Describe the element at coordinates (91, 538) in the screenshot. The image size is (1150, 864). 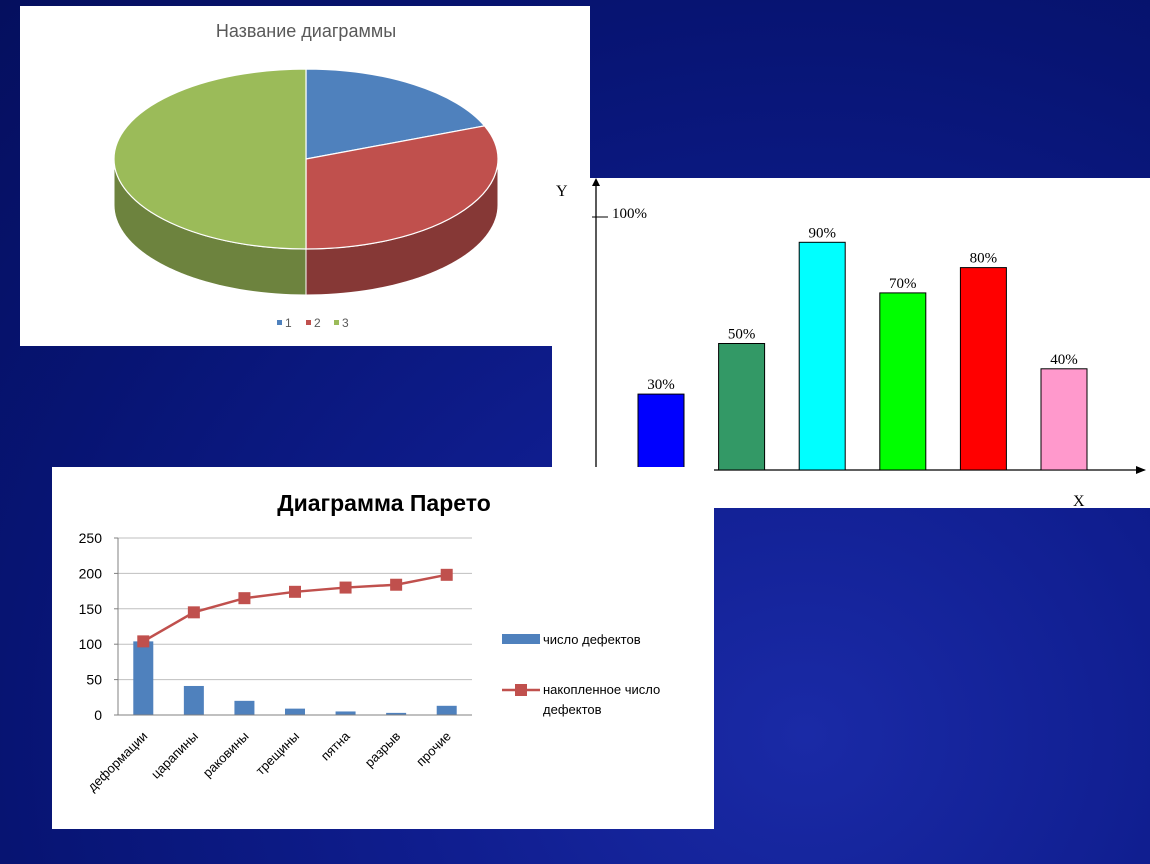
I see `y-tick-label-250: 250` at that location.